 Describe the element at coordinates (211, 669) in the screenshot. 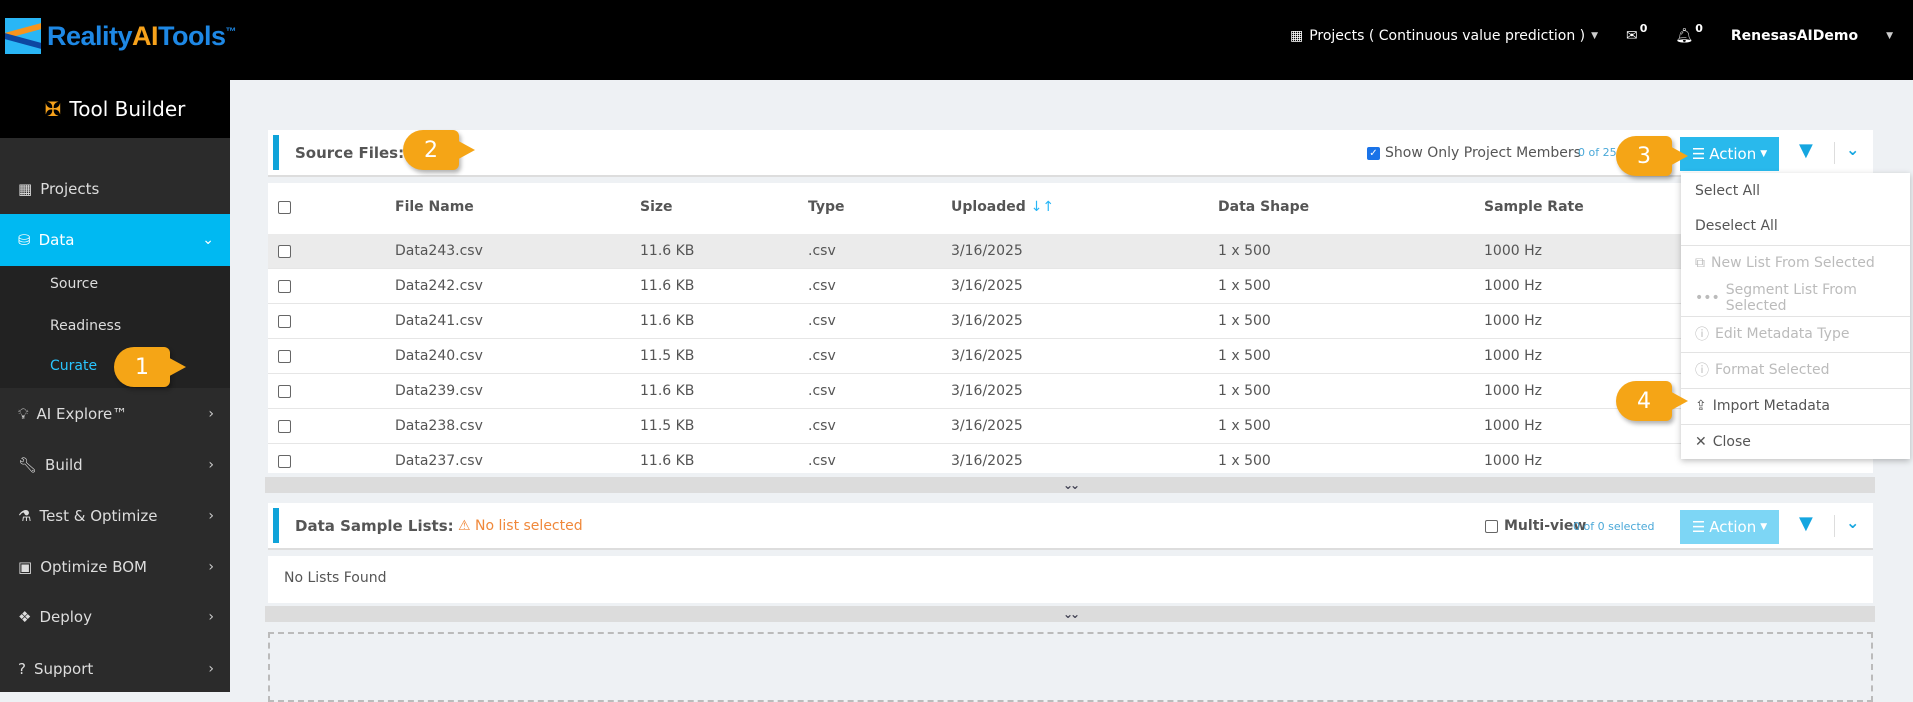

I see `chevron-right-icon: ›` at that location.